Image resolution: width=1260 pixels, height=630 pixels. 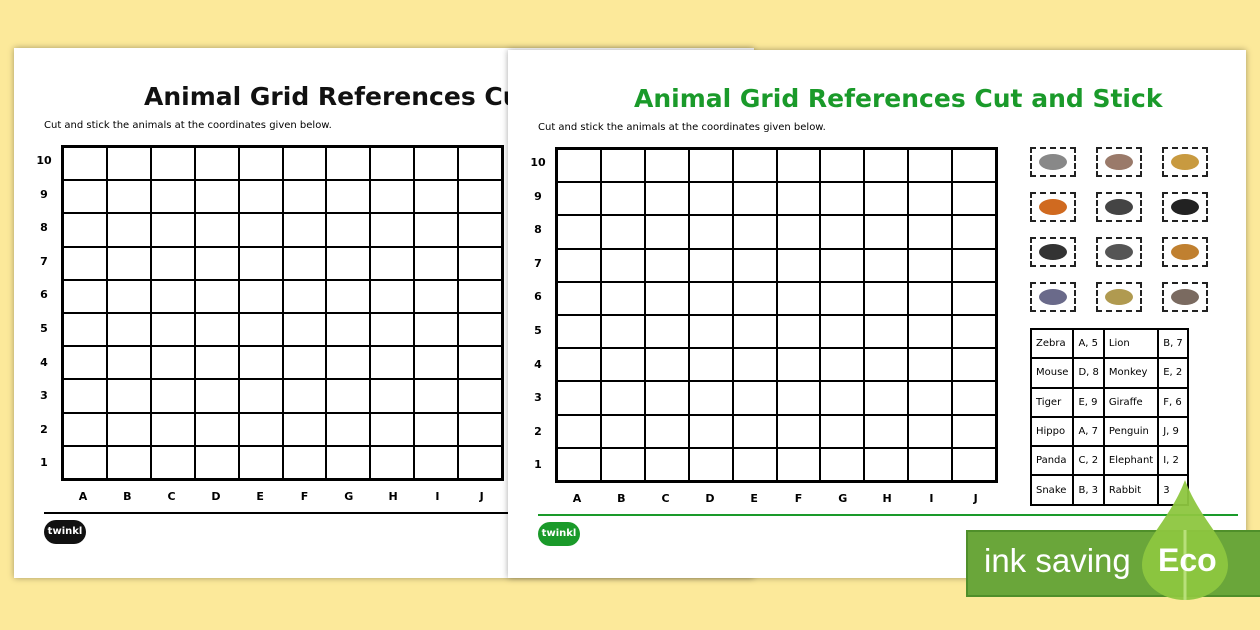 What do you see at coordinates (1119, 297) in the screenshot?
I see `snake-card` at bounding box center [1119, 297].